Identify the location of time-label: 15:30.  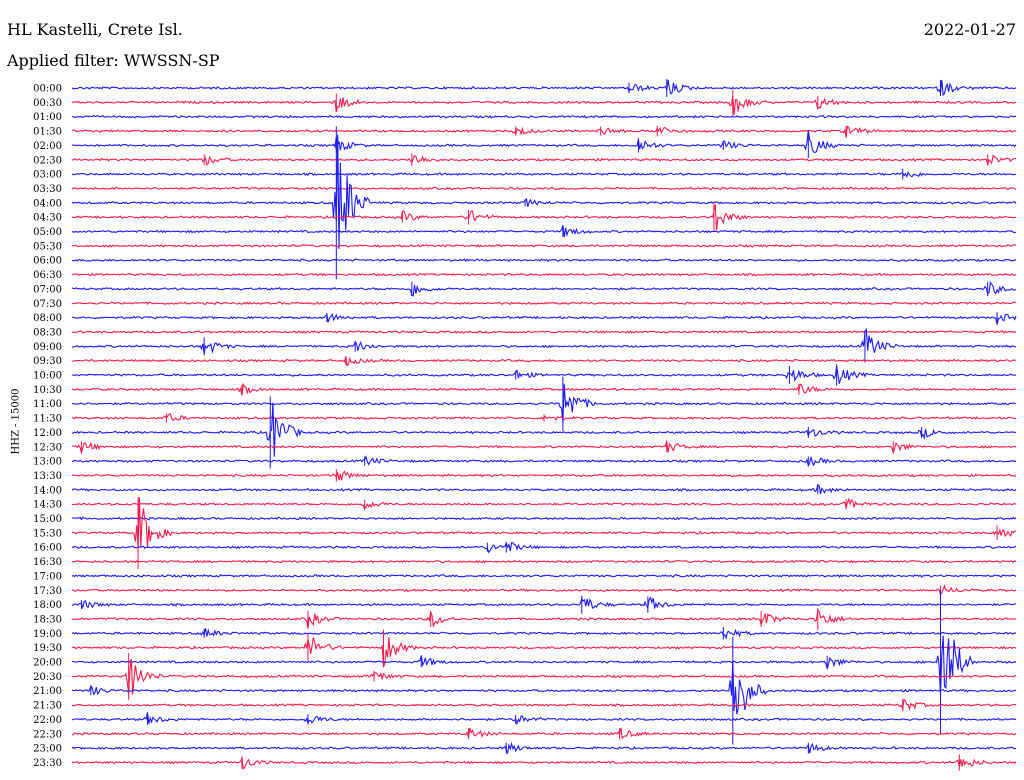
(47, 533).